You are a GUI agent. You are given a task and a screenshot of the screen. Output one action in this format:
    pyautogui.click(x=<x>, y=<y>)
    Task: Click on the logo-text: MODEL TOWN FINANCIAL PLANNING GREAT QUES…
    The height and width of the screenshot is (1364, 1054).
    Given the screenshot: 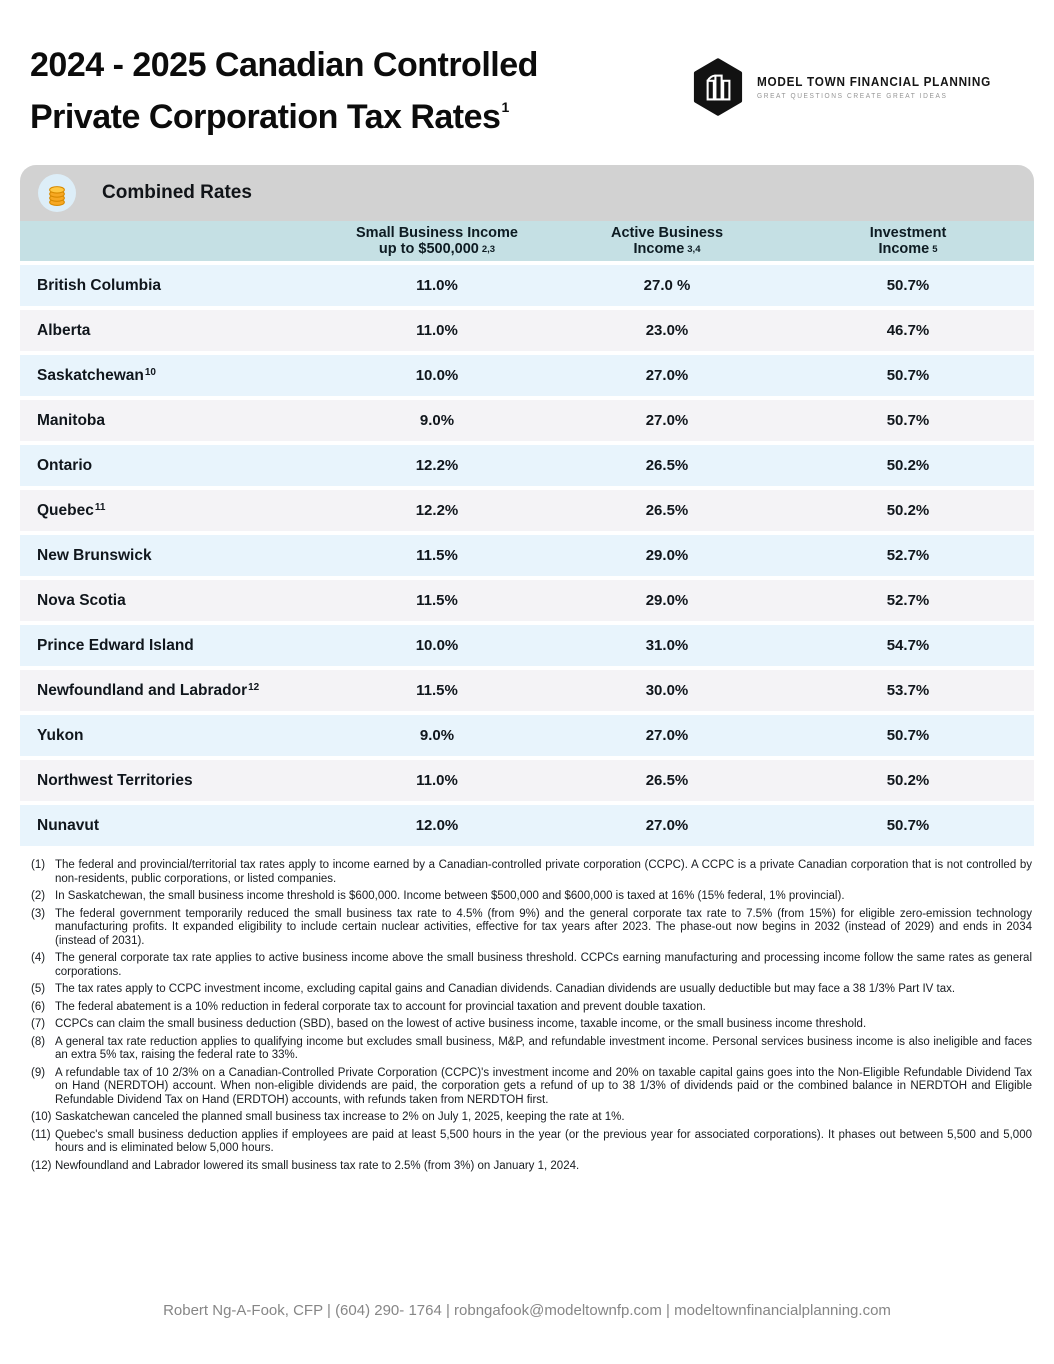 What is the action you would take?
    pyautogui.click(x=874, y=87)
    